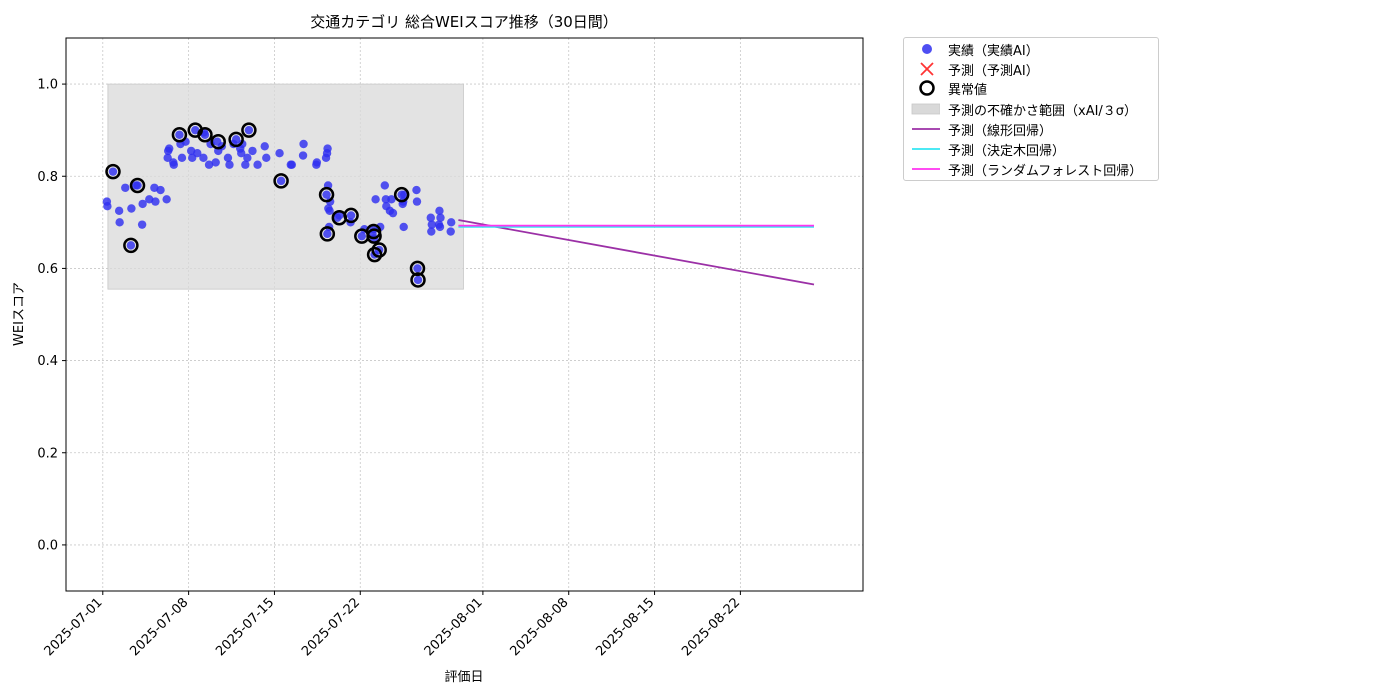 This screenshot has width=1400, height=700. What do you see at coordinates (927, 49) in the screenshot?
I see `legend-dot-icon` at bounding box center [927, 49].